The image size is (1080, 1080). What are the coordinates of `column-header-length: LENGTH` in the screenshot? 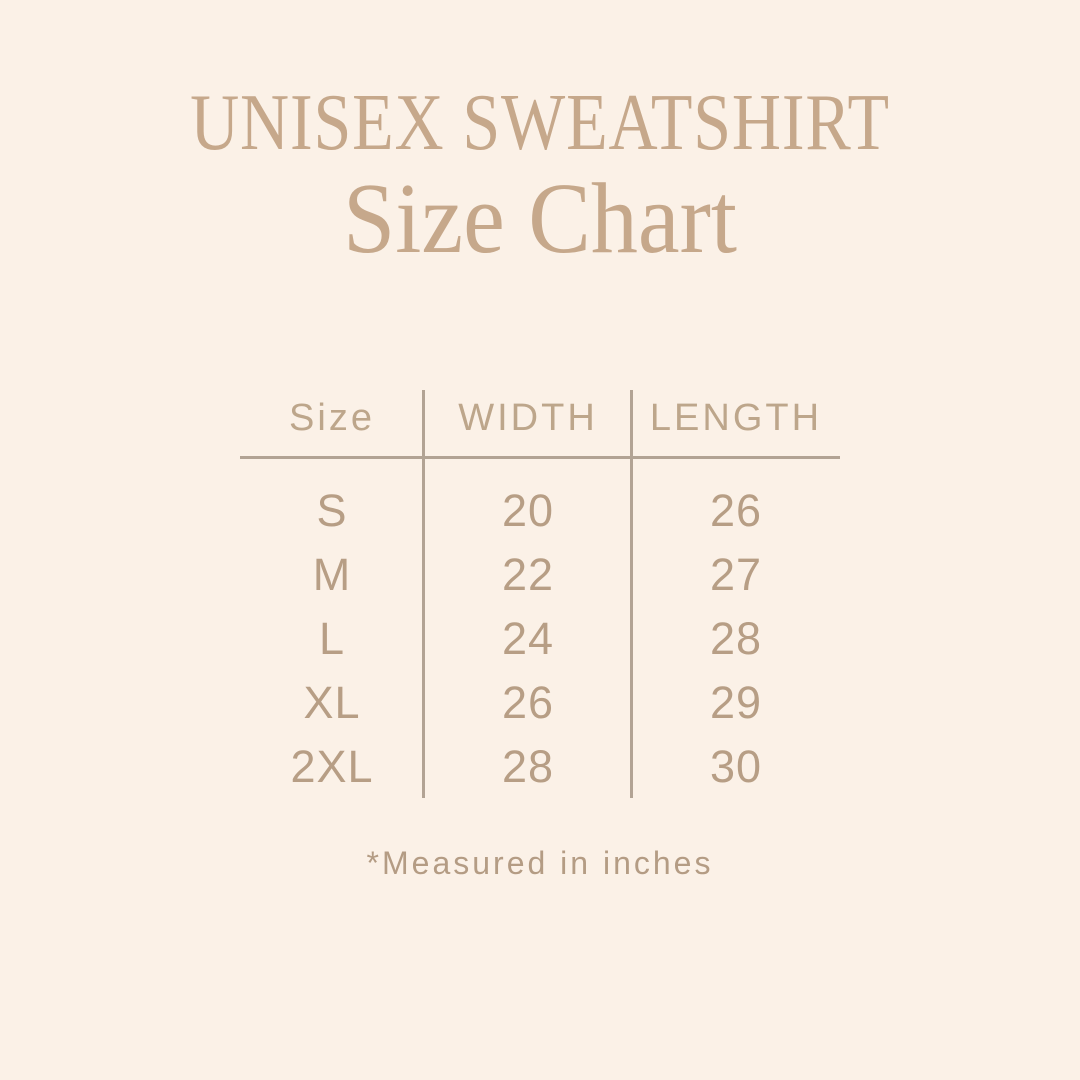 It's located at (736, 418).